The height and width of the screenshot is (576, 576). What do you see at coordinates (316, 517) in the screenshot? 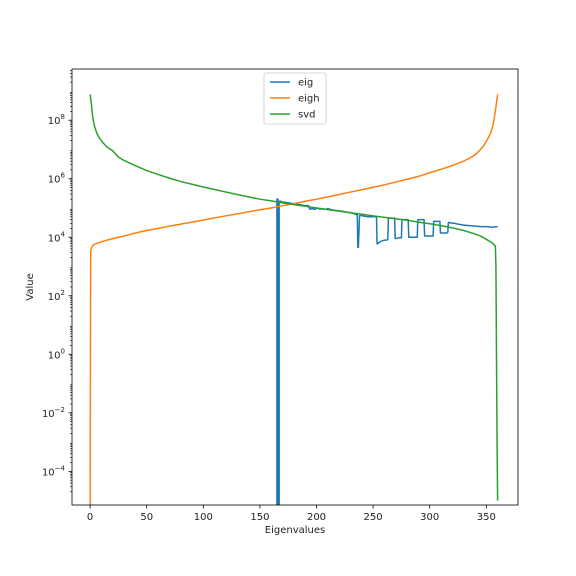
I see `x-tick-label: 200` at bounding box center [316, 517].